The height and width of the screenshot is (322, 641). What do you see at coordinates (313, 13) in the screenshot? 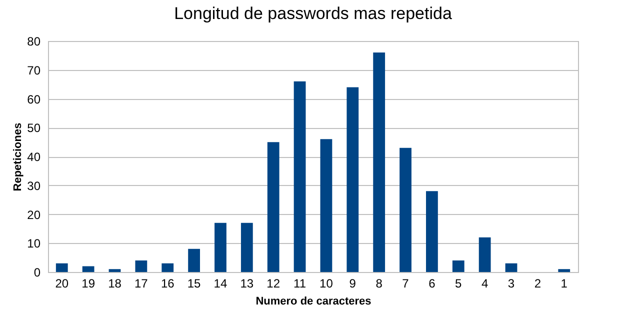
I see `chart-title: Longitud de passwords mas repetida` at bounding box center [313, 13].